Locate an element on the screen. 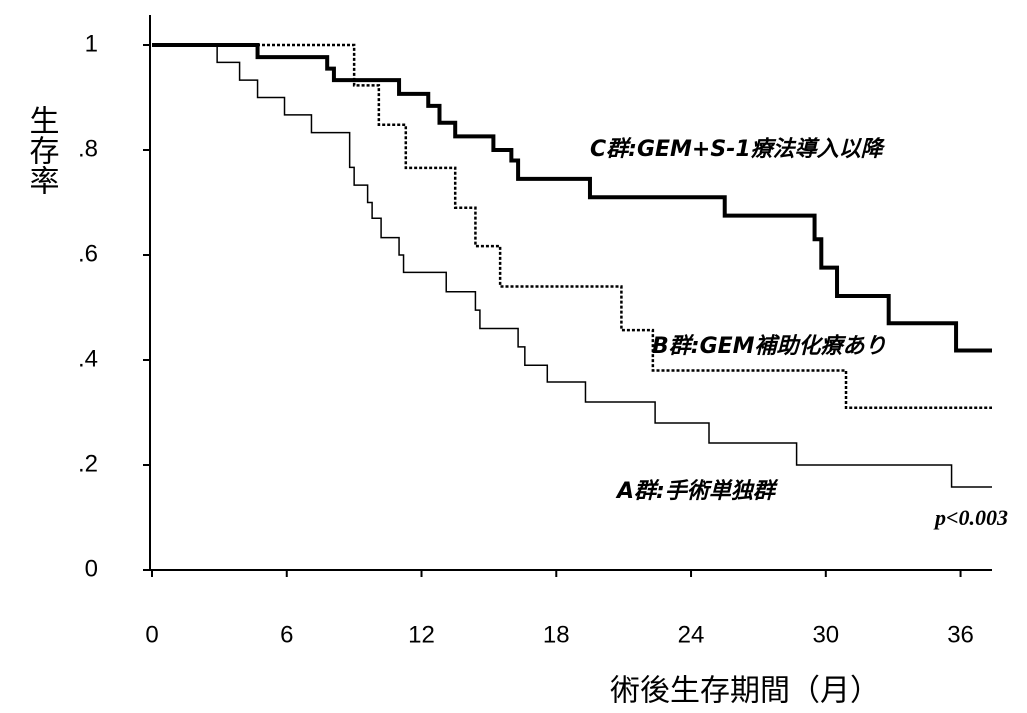 This screenshot has height=713, width=1027. y-tick-label: 0 is located at coordinates (91, 568).